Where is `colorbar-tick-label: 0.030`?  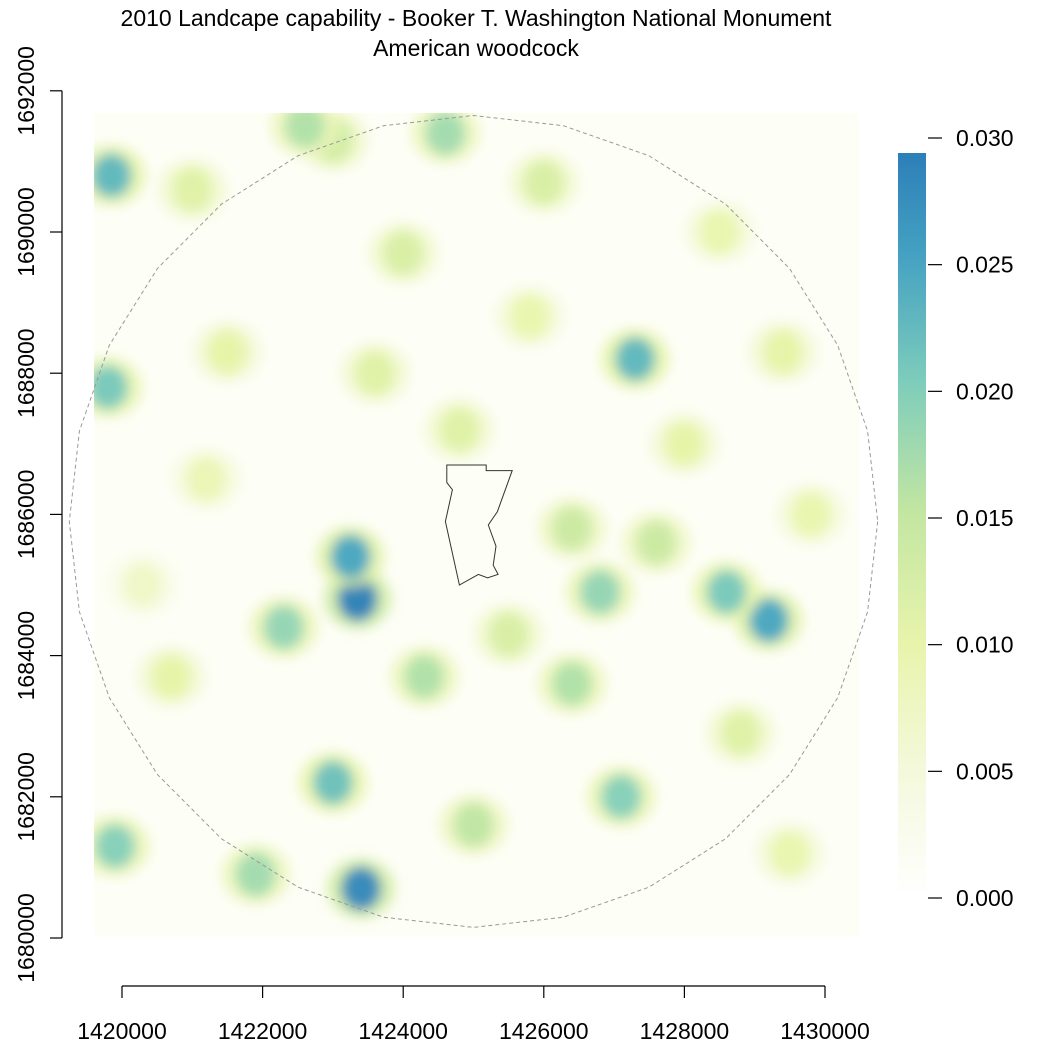
colorbar-tick-label: 0.030 is located at coordinates (985, 138).